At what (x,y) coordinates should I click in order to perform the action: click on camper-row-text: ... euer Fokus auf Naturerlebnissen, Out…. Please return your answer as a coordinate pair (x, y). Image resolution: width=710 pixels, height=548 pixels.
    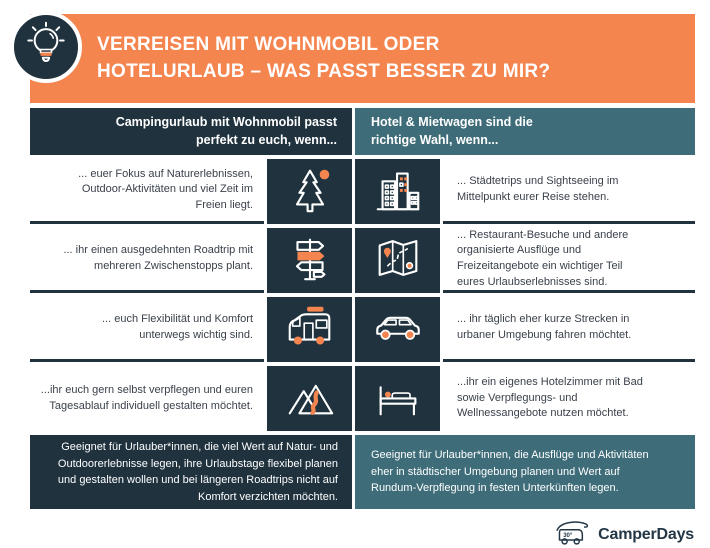
    Looking at the image, I should click on (147, 191).